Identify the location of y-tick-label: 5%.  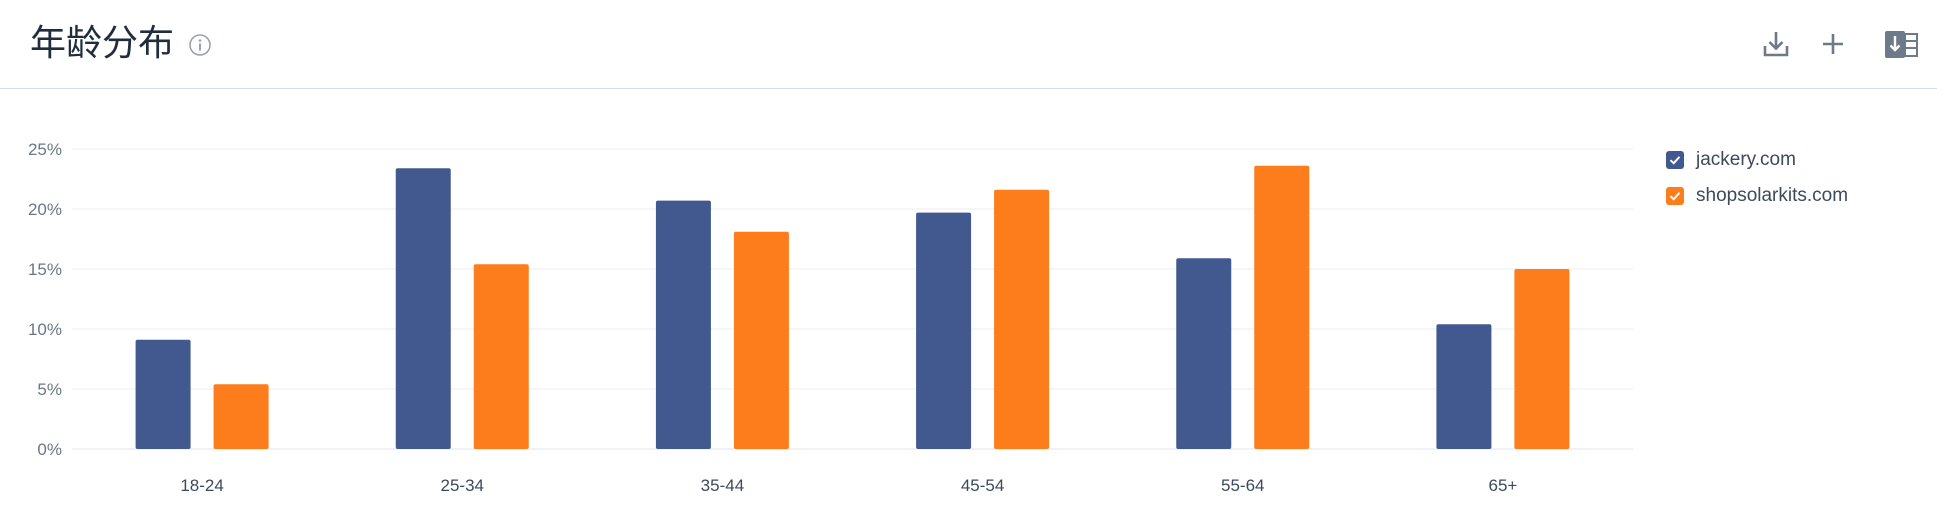
(49, 389).